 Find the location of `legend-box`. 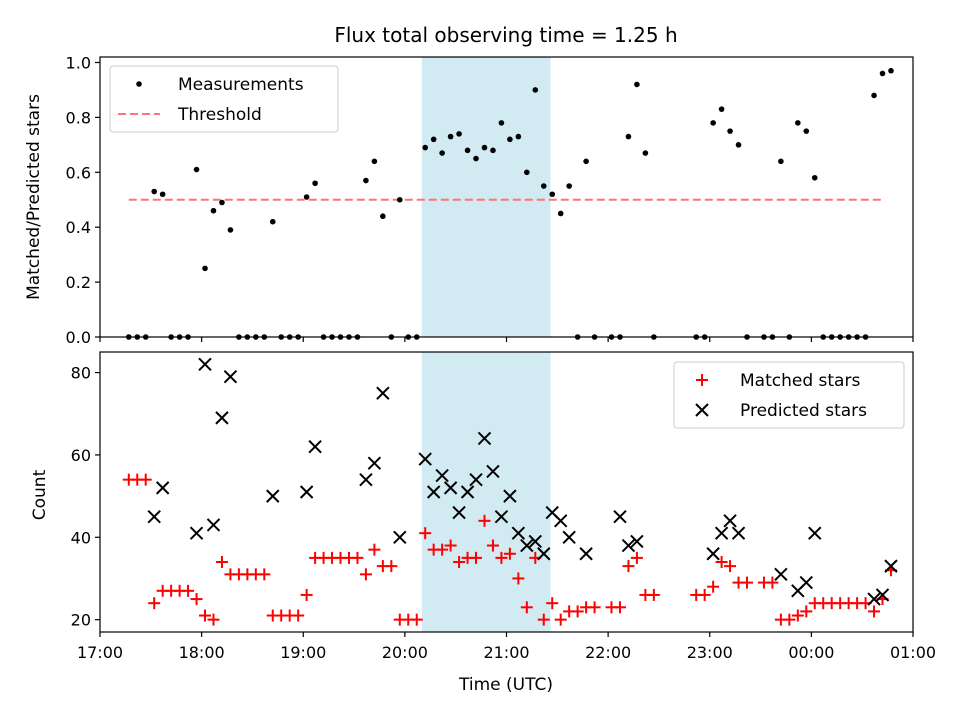

legend-box is located at coordinates (224, 99).